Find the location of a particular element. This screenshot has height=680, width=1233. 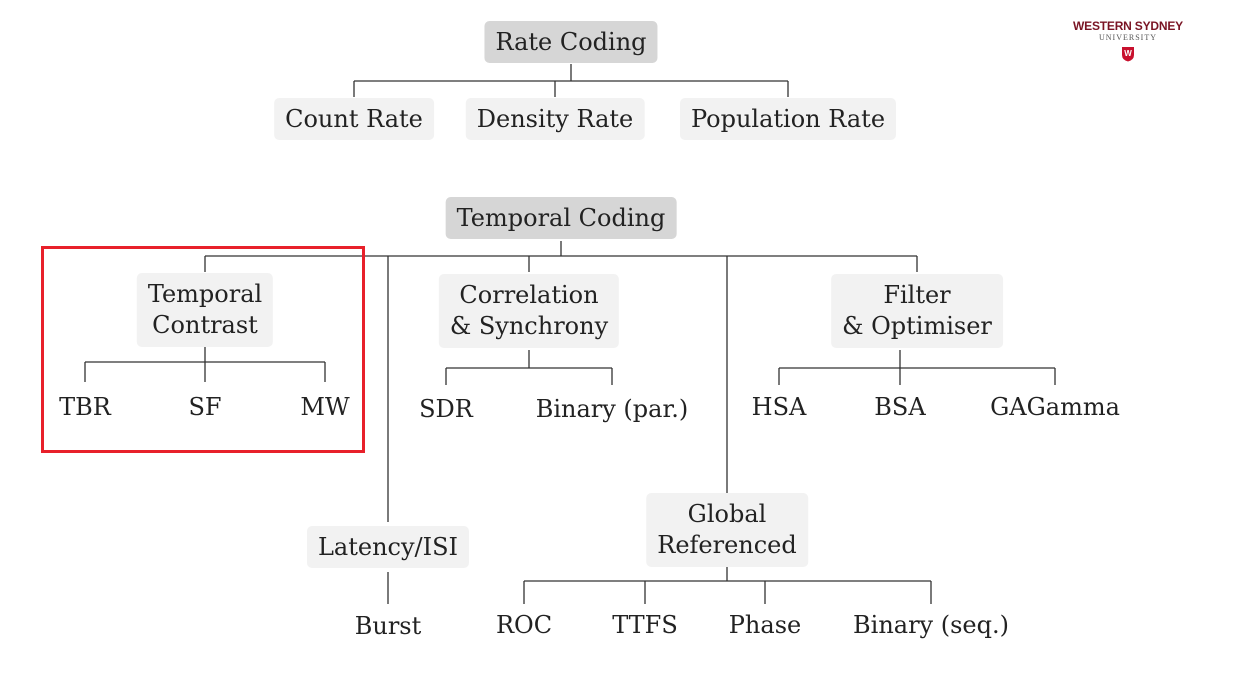

correlation-line1: Correlation is located at coordinates (529, 295).